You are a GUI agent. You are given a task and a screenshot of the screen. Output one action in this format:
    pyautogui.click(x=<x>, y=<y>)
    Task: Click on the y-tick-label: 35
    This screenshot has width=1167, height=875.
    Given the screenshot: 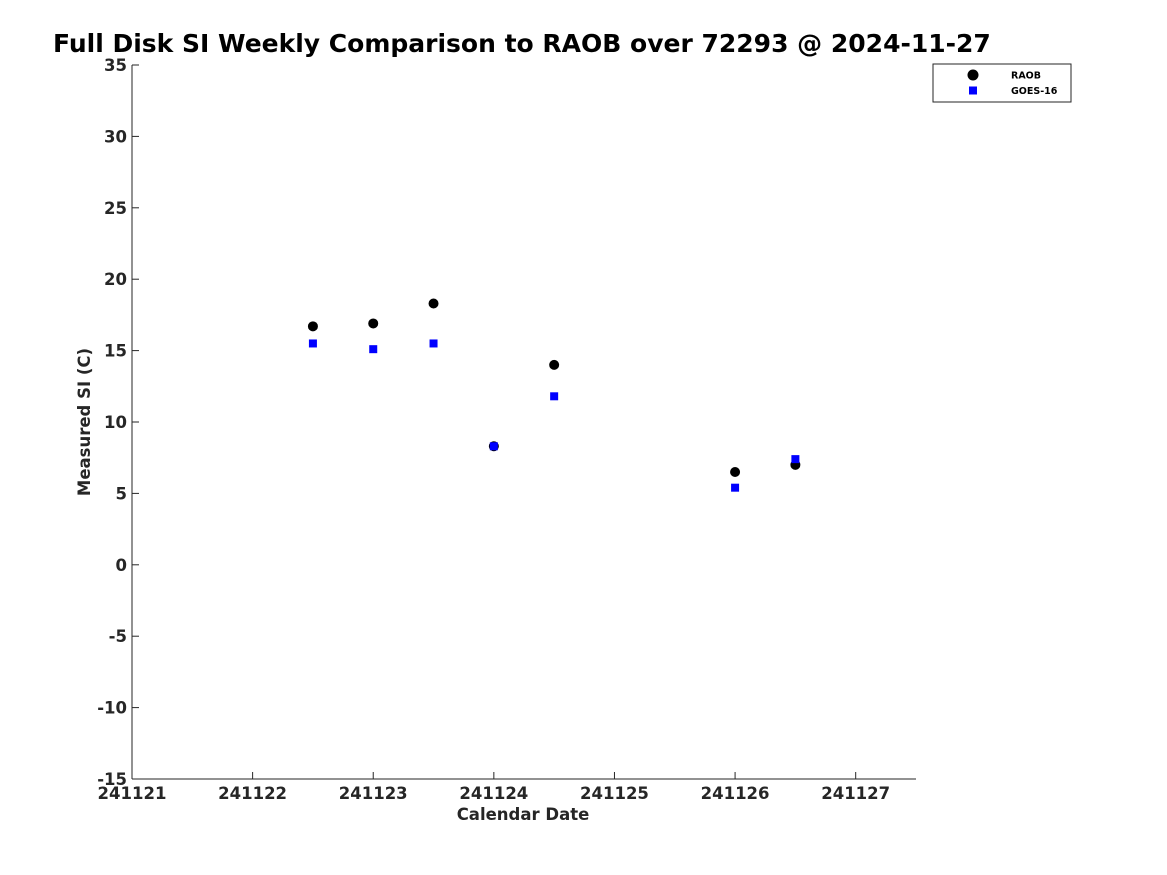 What is the action you would take?
    pyautogui.click(x=115, y=65)
    